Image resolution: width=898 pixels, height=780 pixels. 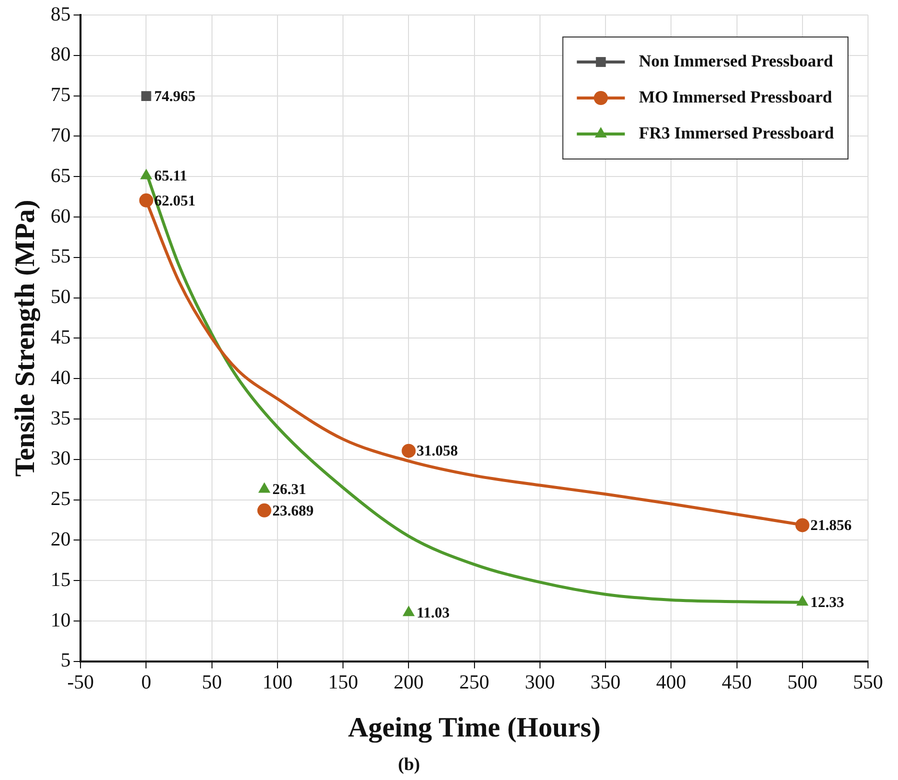 I want to click on x-tick-label: 150, so click(x=343, y=683).